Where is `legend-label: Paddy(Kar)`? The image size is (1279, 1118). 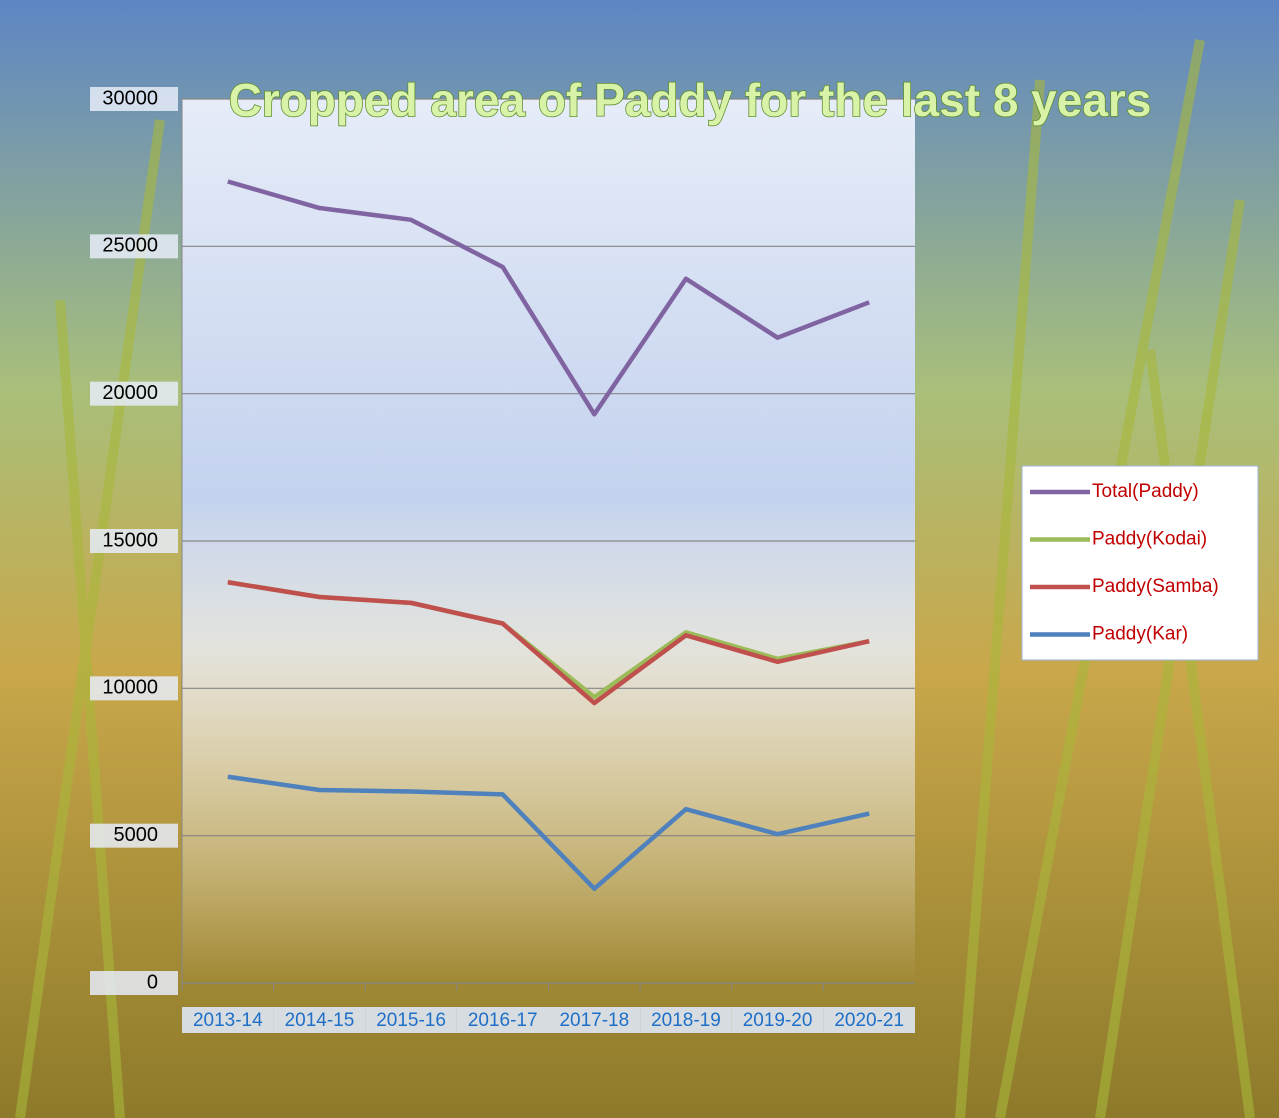
legend-label: Paddy(Kar) is located at coordinates (1140, 634).